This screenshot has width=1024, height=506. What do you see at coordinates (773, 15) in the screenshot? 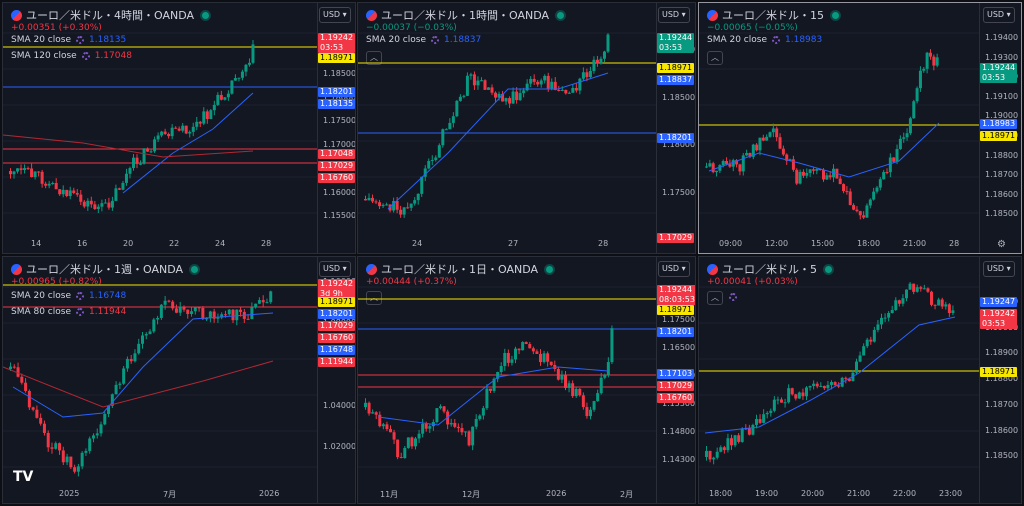
I see `symbol-title: ユーロ／米ドル・15` at bounding box center [773, 15].